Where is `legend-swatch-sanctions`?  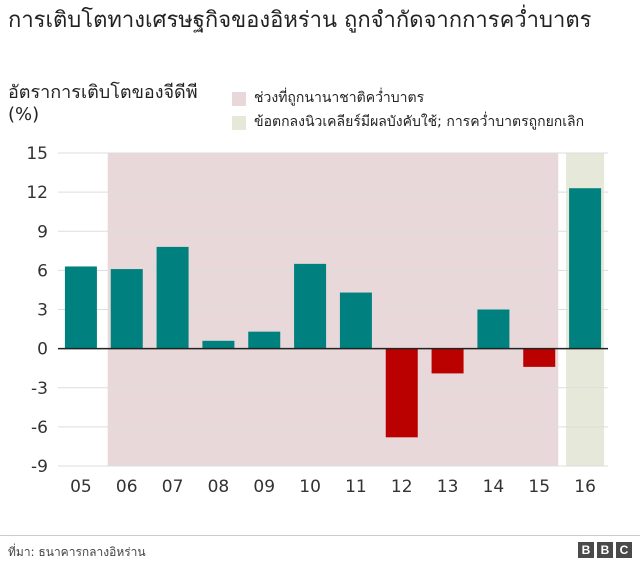
legend-swatch-sanctions is located at coordinates (239, 99).